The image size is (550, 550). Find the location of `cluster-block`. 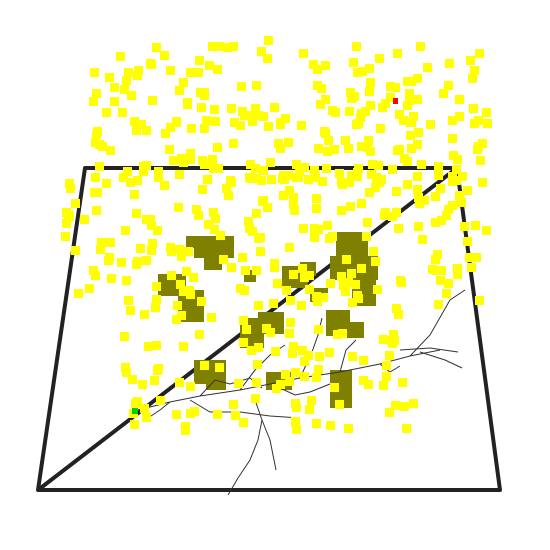

cluster-block is located at coordinates (354, 330).